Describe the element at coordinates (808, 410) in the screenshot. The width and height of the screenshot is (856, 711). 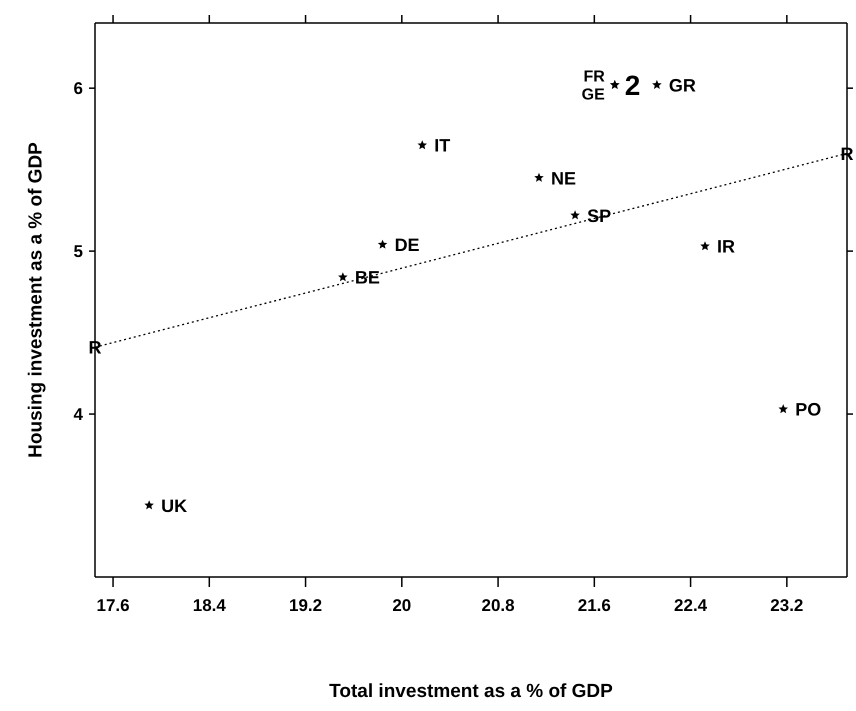
I see `annotation: PO` at that location.